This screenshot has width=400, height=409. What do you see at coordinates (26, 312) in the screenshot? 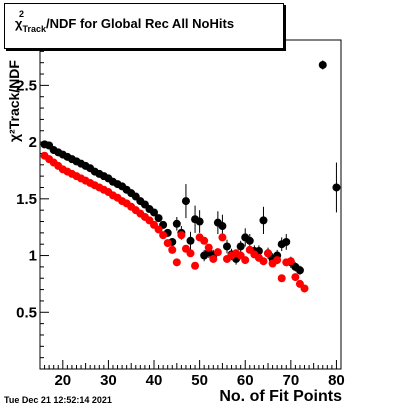
I see `y-tick-label: 0.5` at bounding box center [26, 312].